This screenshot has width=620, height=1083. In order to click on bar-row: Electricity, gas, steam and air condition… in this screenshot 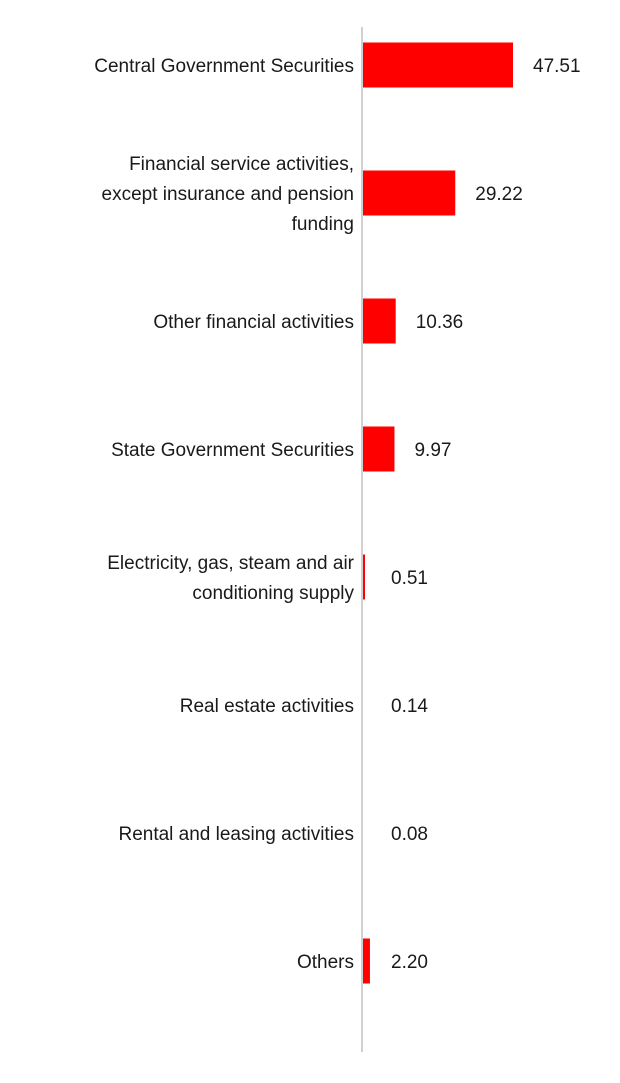, I will do `click(267, 578)`.